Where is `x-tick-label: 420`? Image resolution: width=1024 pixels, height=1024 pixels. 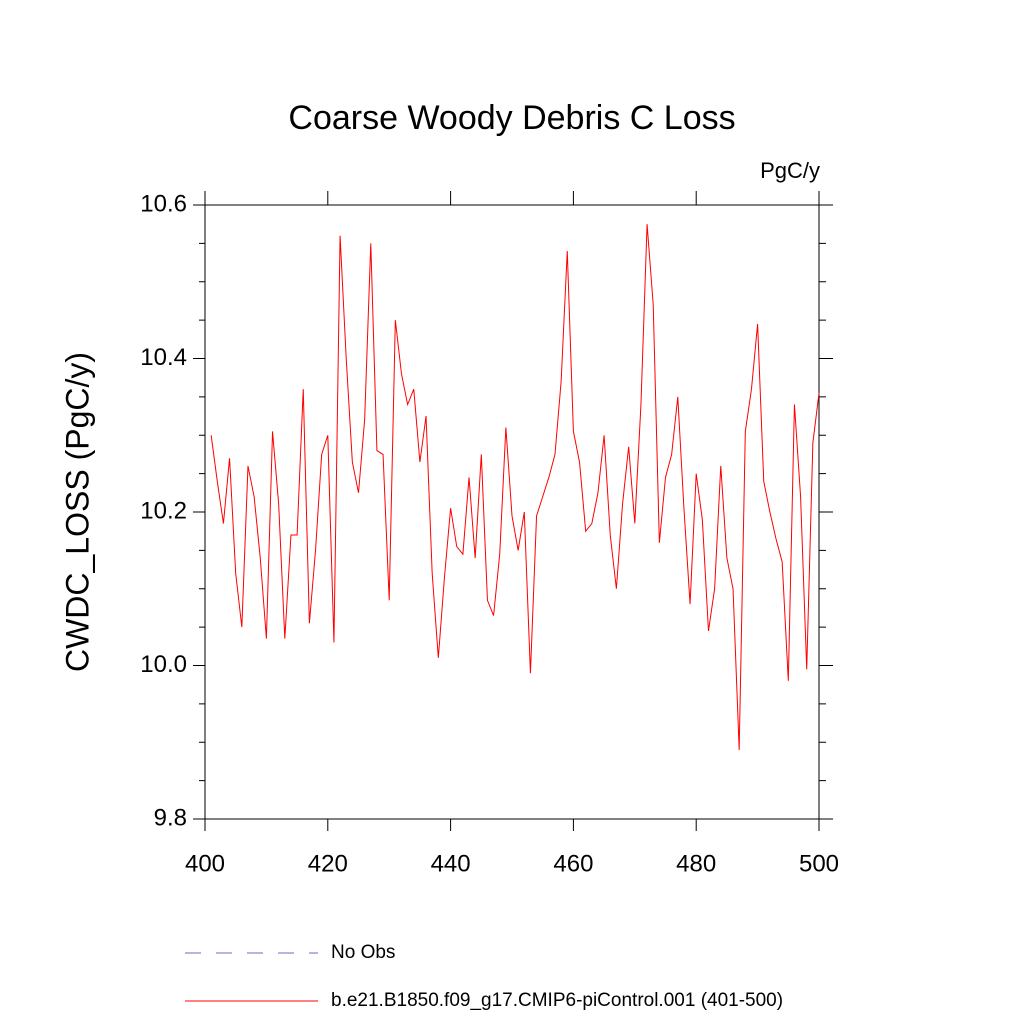
x-tick-label: 420 is located at coordinates (328, 863).